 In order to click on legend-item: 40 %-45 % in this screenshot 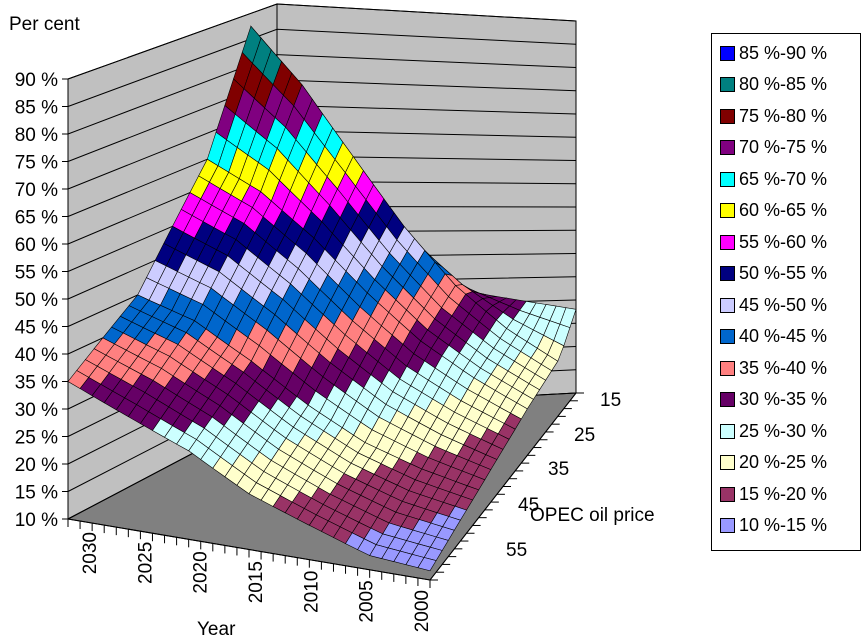, I will do `click(773, 337)`.